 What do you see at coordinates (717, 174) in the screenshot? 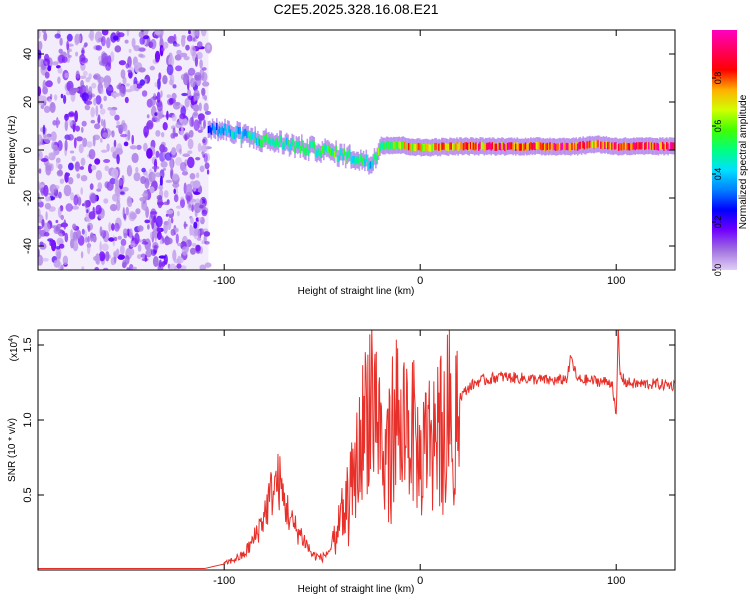
I see `colorbar-ticks: 0.0 0.2 0.4 0.6 0.8` at bounding box center [717, 174].